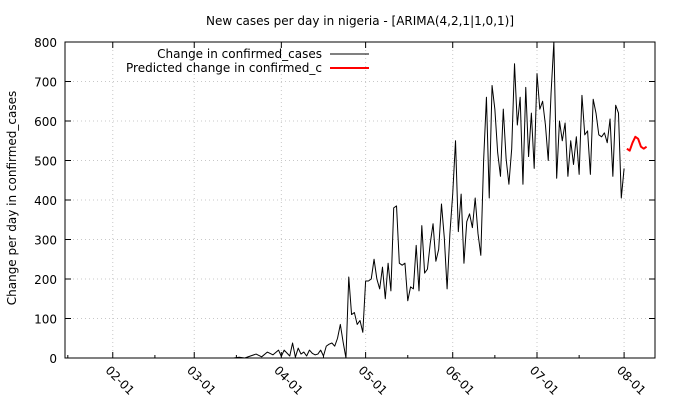 The width and height of the screenshot is (680, 400). Describe the element at coordinates (544, 380) in the screenshot. I see `x-tick-label: 07-01` at that location.